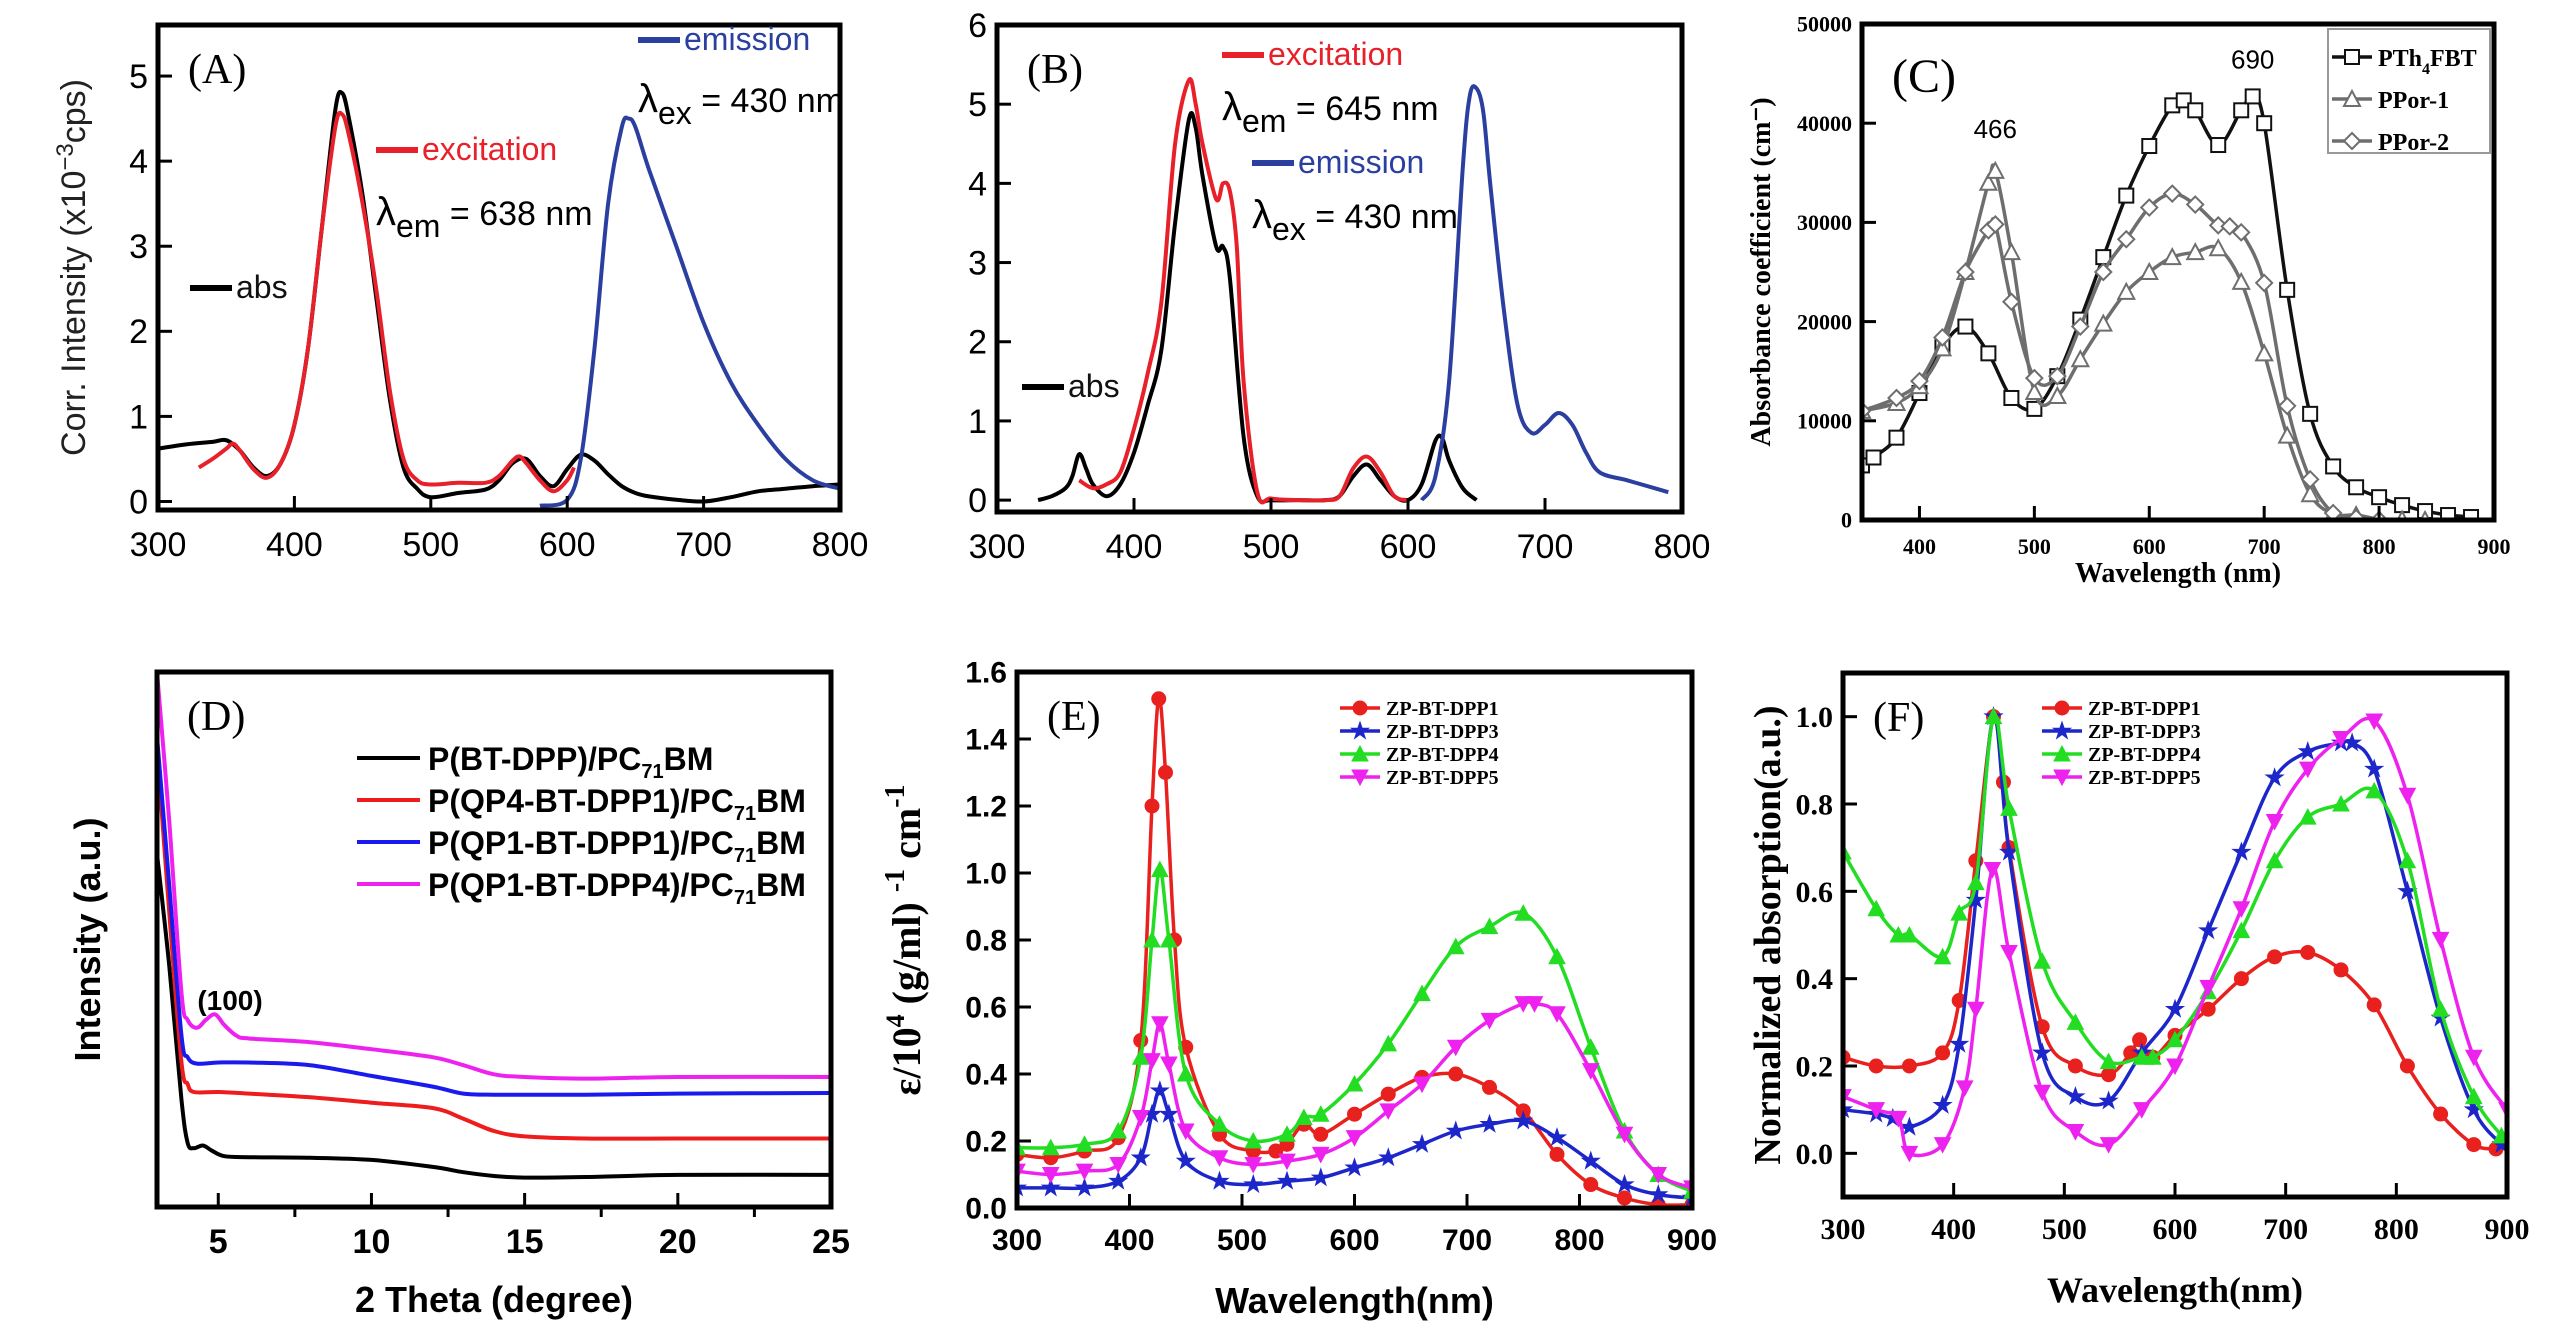 The width and height of the screenshot is (2567, 1339). What do you see at coordinates (1544, 293) in the screenshot?
I see `series-emission` at bounding box center [1544, 293].